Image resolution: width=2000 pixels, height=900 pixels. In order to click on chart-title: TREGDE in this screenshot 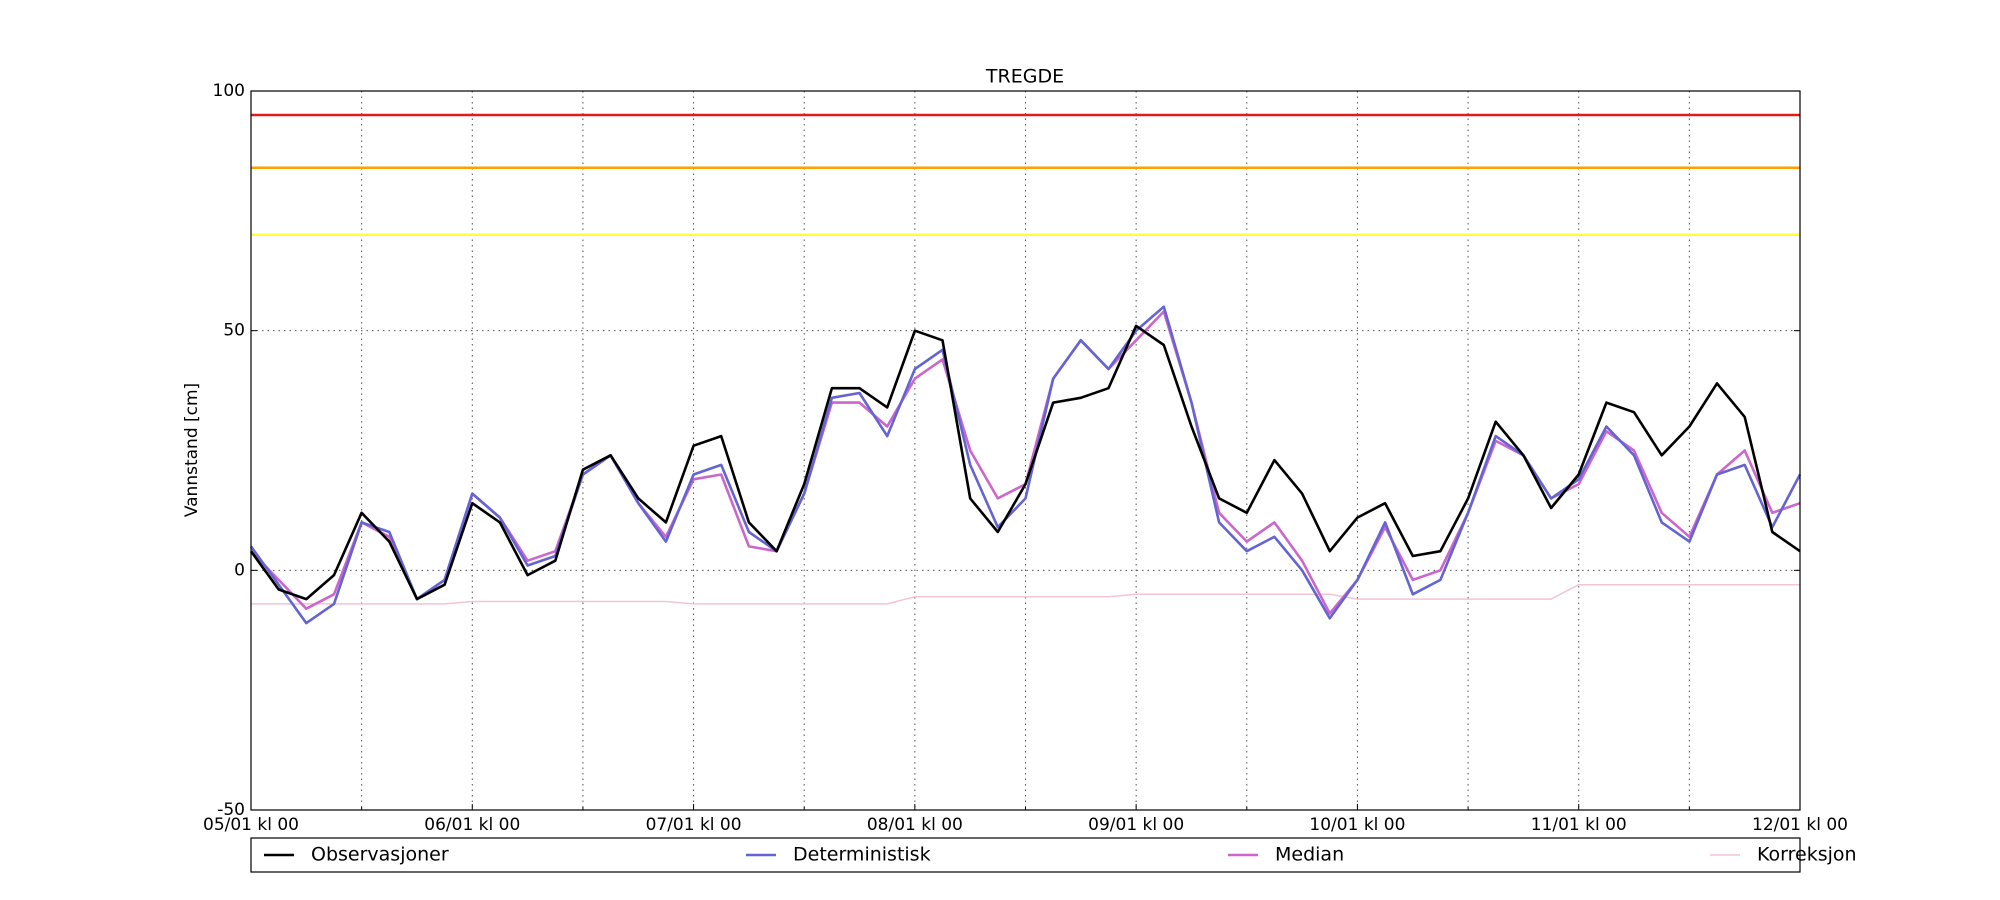, I will do `click(1024, 77)`.